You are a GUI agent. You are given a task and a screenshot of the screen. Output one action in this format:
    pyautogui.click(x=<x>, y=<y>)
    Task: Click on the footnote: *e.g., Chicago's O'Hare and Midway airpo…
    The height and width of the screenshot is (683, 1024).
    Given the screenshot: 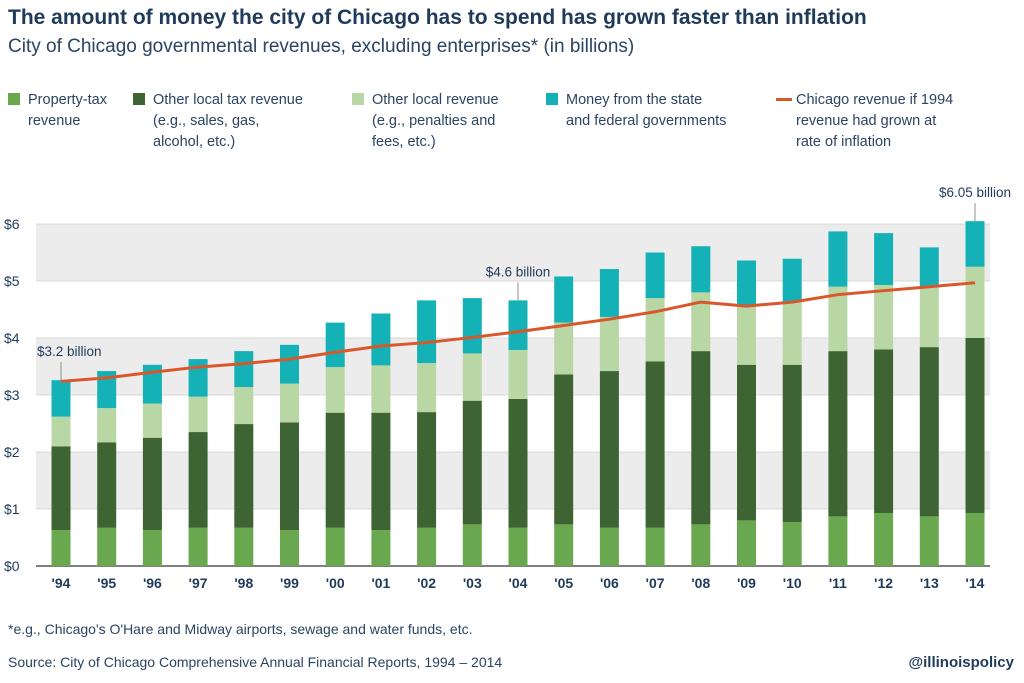 What is the action you would take?
    pyautogui.click(x=240, y=629)
    